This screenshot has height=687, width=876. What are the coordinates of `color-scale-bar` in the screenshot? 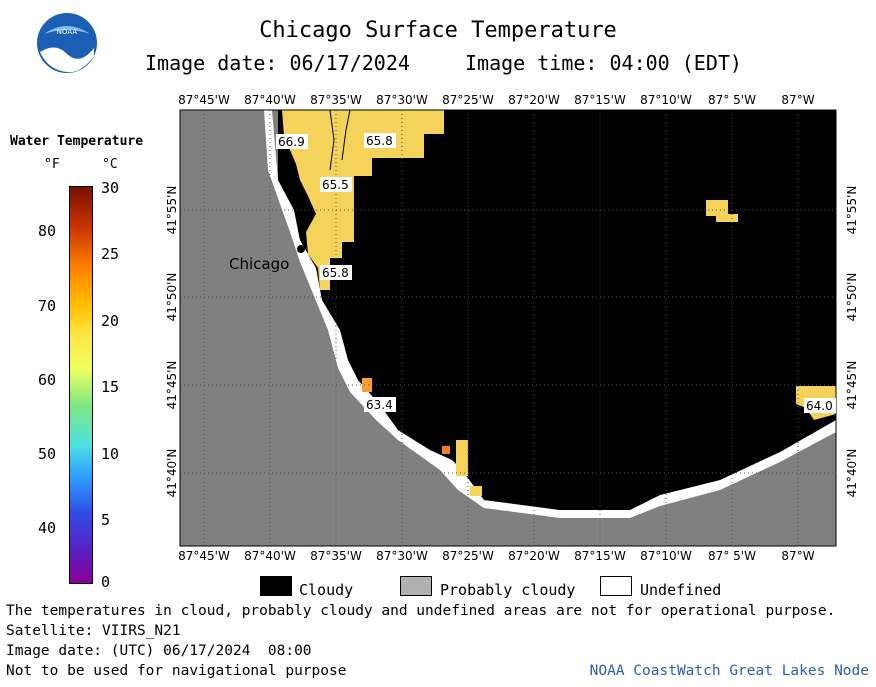 It's located at (81, 385).